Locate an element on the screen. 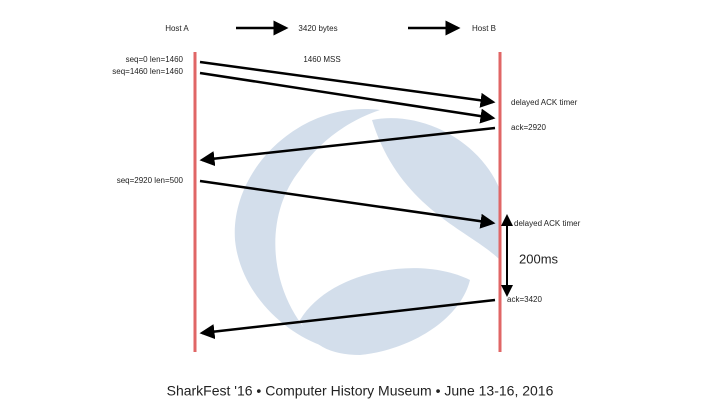 Image resolution: width=720 pixels, height=405 pixels. segment-label: seq=2920 len=500 is located at coordinates (150, 180).